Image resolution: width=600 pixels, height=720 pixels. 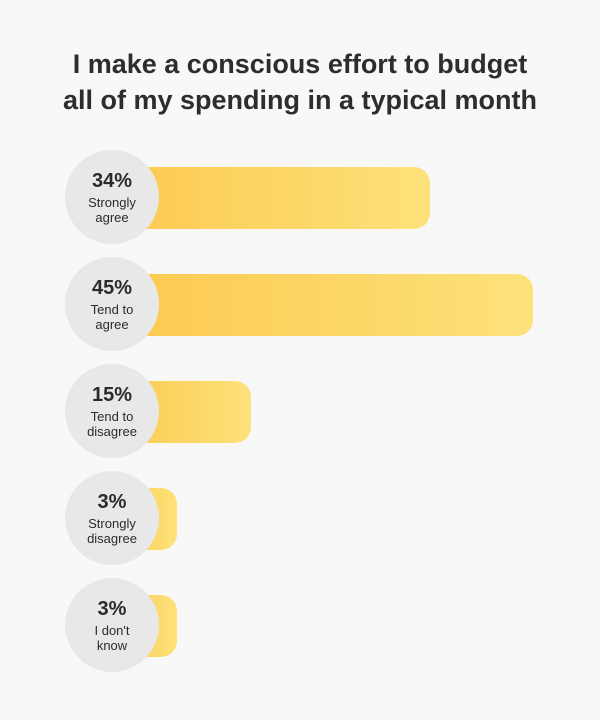 I want to click on value-label: 45%, so click(x=112, y=288).